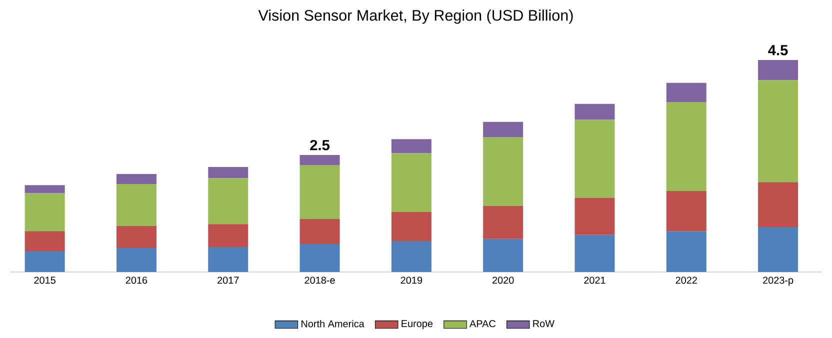 This screenshot has height=338, width=832. Describe the element at coordinates (503, 280) in the screenshot. I see `x-tick-label: 2020` at that location.